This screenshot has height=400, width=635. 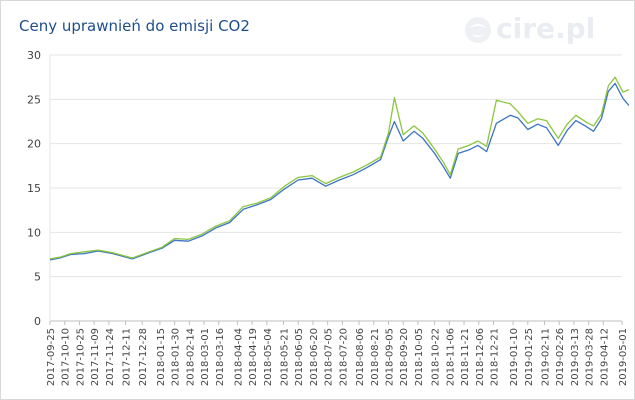 I want to click on x-tick-label: 2019-01-10, so click(x=514, y=357).